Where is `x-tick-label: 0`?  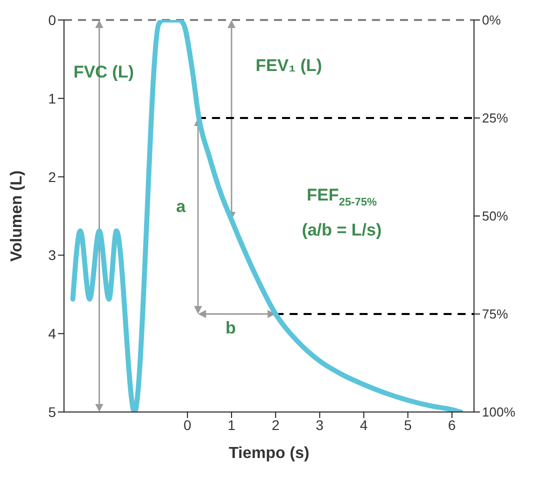
x-tick-label: 0 is located at coordinates (188, 424).